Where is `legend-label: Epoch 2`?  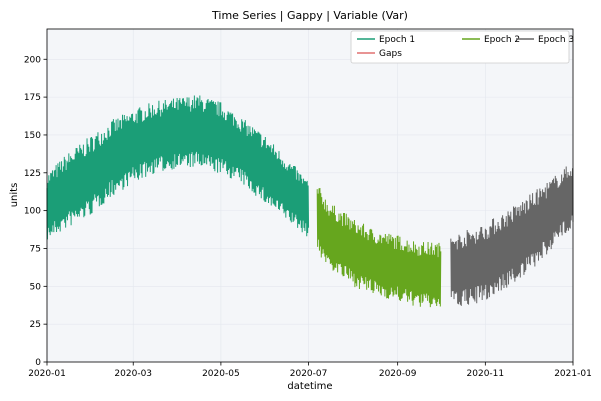 legend-label: Epoch 2 is located at coordinates (502, 40).